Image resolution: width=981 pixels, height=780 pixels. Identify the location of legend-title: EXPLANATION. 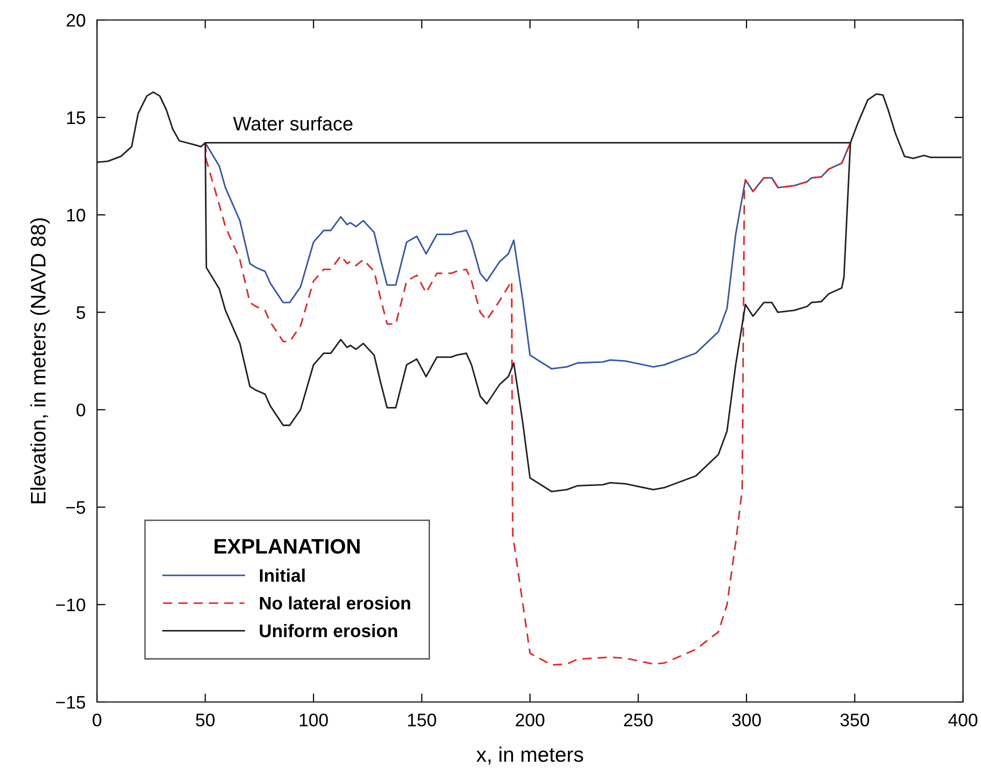
(287, 546).